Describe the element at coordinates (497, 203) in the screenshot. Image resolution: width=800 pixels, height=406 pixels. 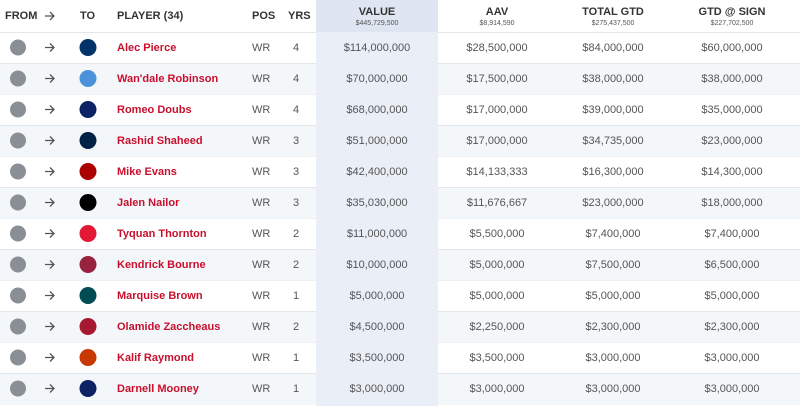
I see `aav: $11,676,667` at that location.